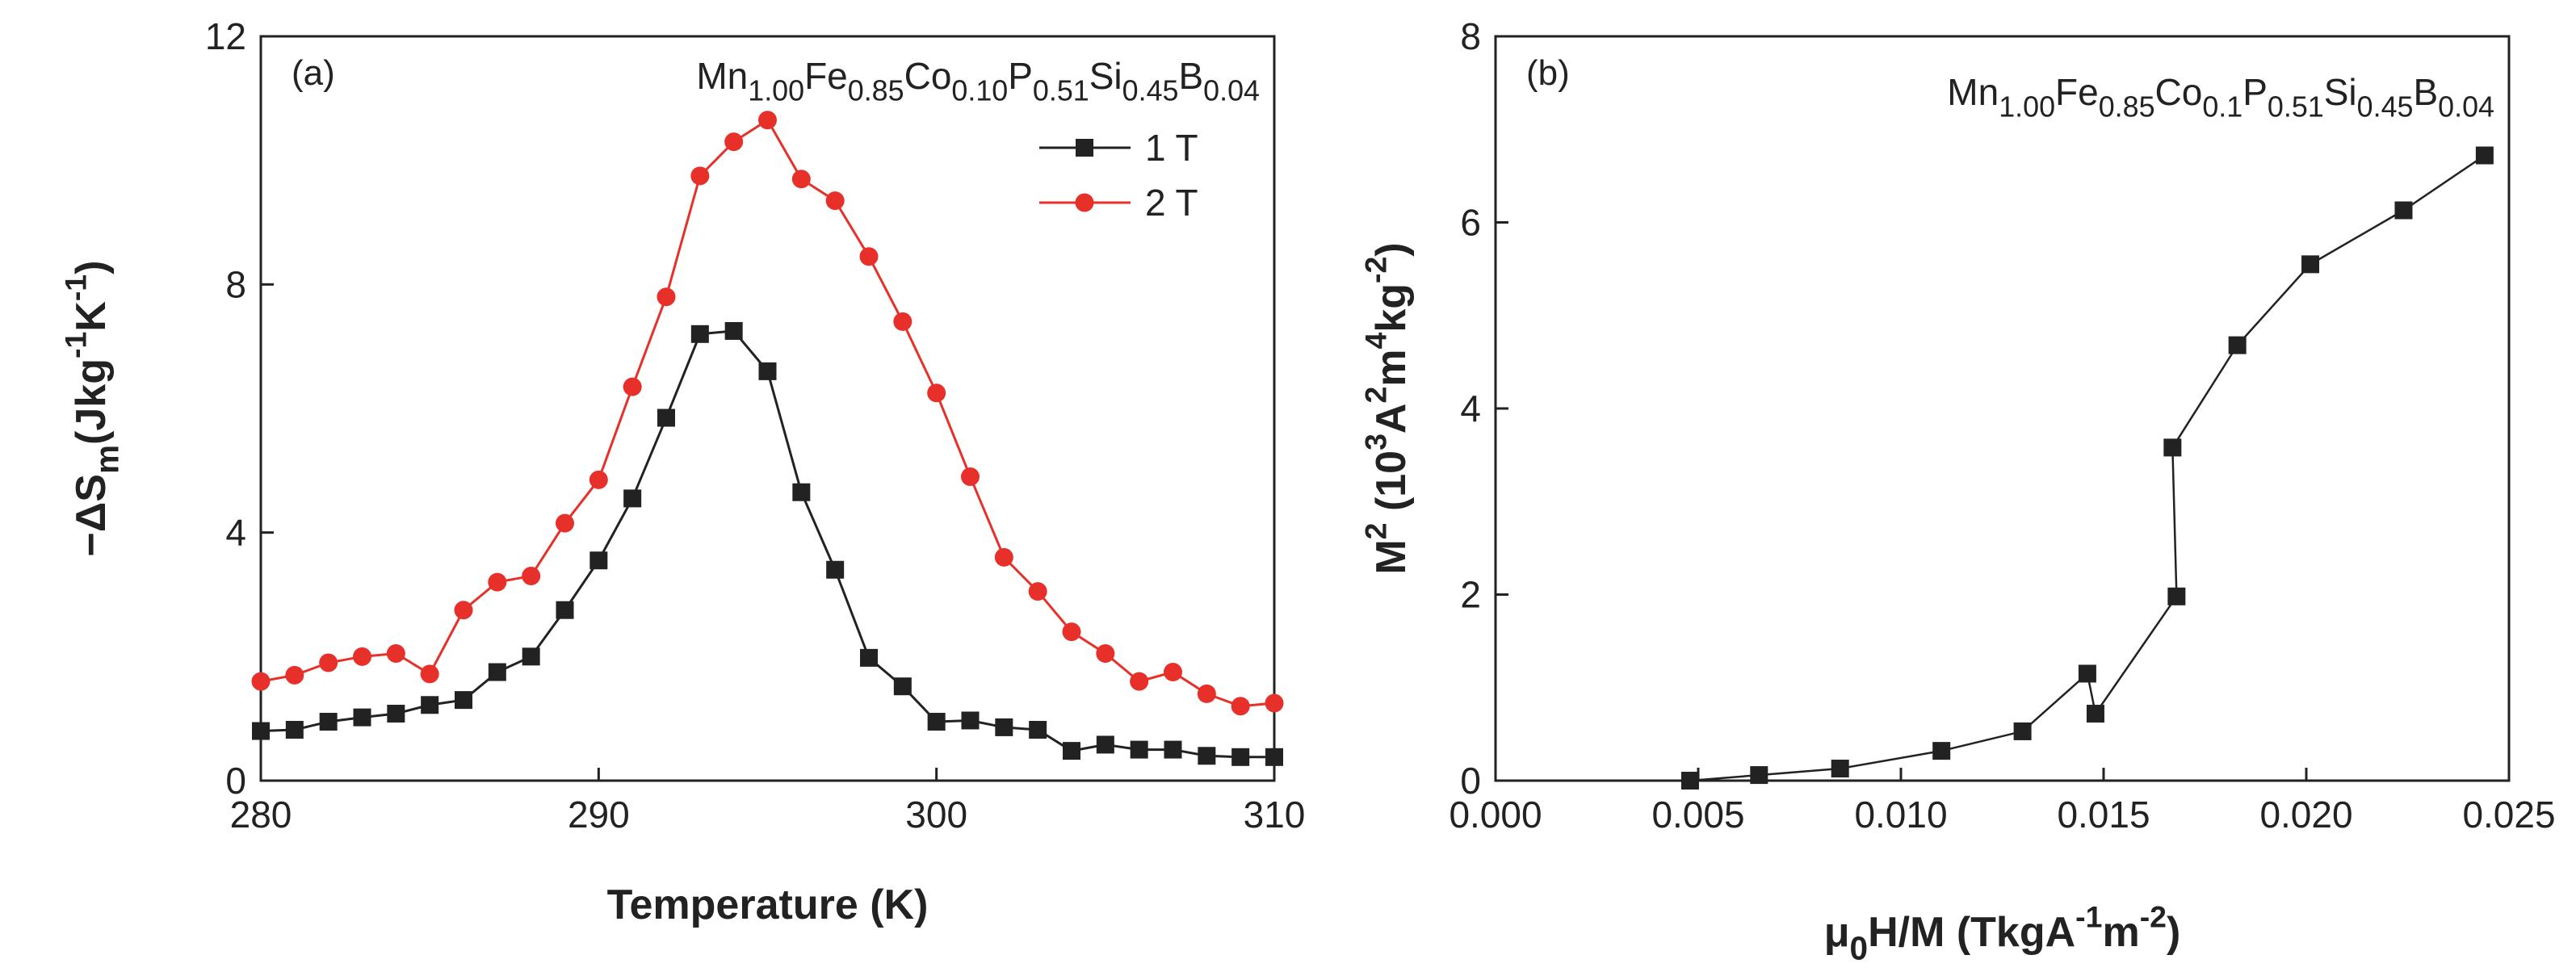 The height and width of the screenshot is (976, 2576). Describe the element at coordinates (1376, 442) in the screenshot. I see `text-part: 3` at that location.